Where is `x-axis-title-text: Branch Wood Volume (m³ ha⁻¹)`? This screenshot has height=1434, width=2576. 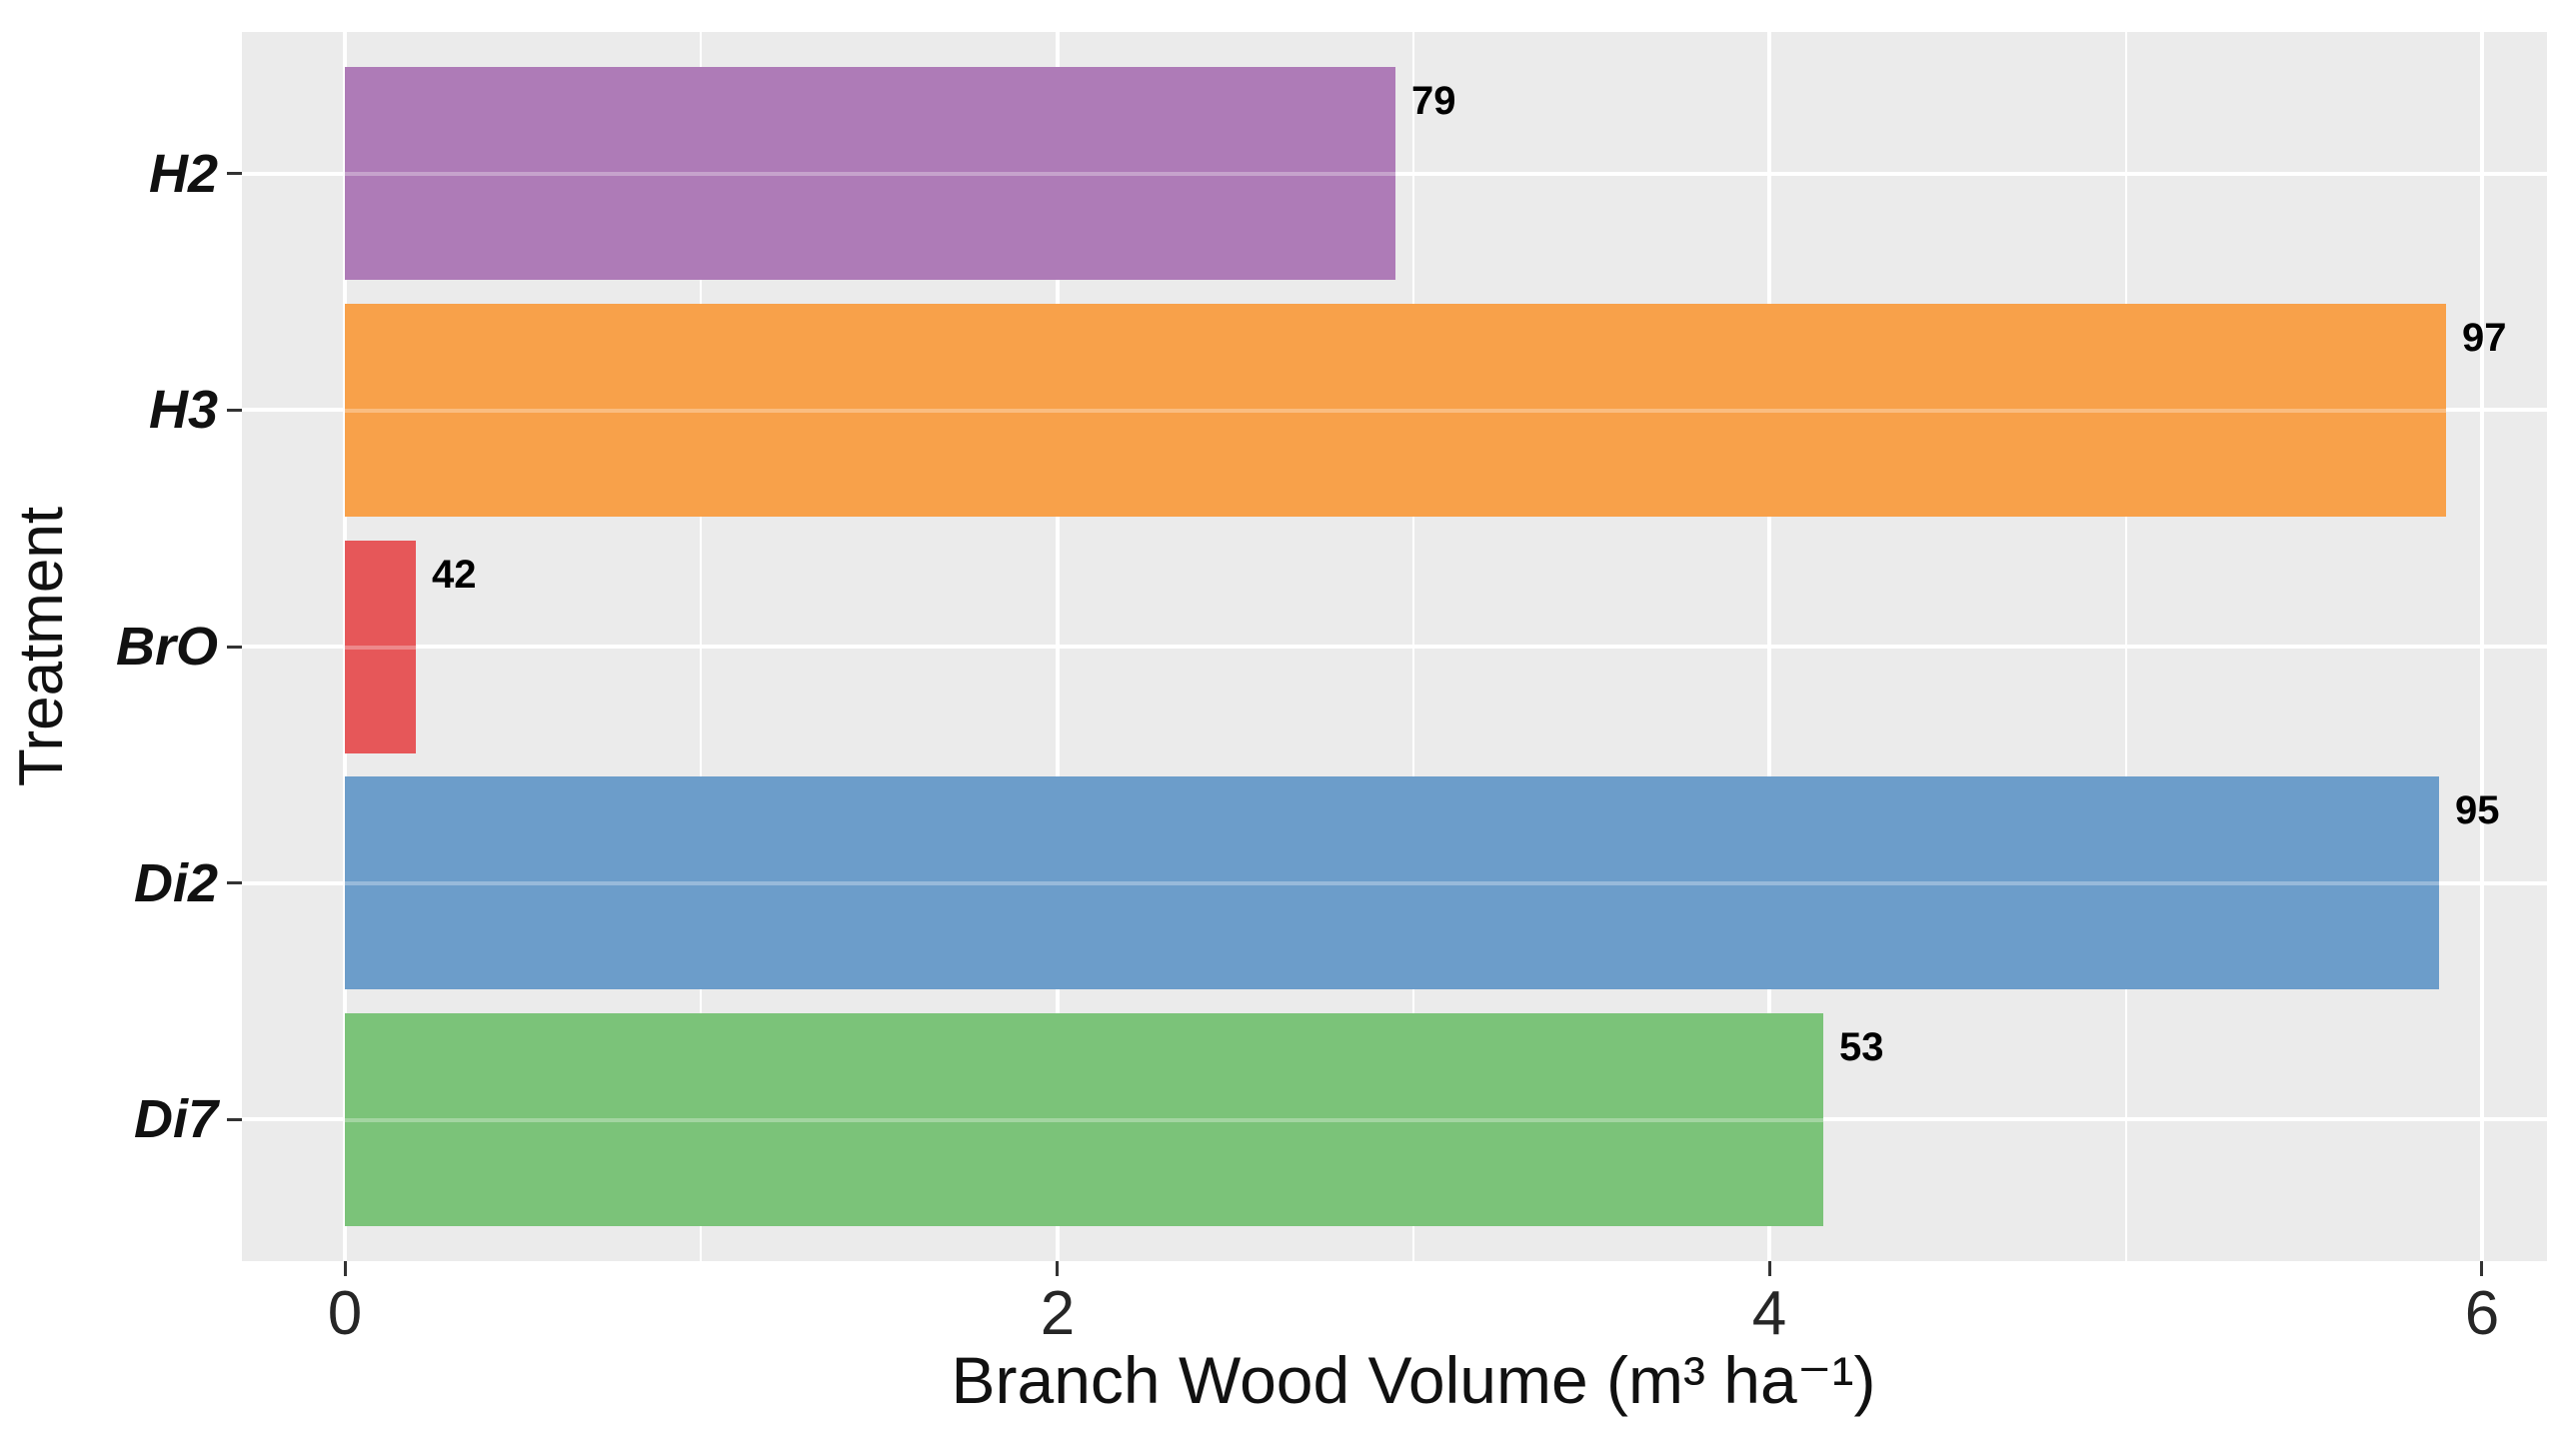 x-axis-title-text: Branch Wood Volume (m³ ha⁻¹) is located at coordinates (1414, 1380).